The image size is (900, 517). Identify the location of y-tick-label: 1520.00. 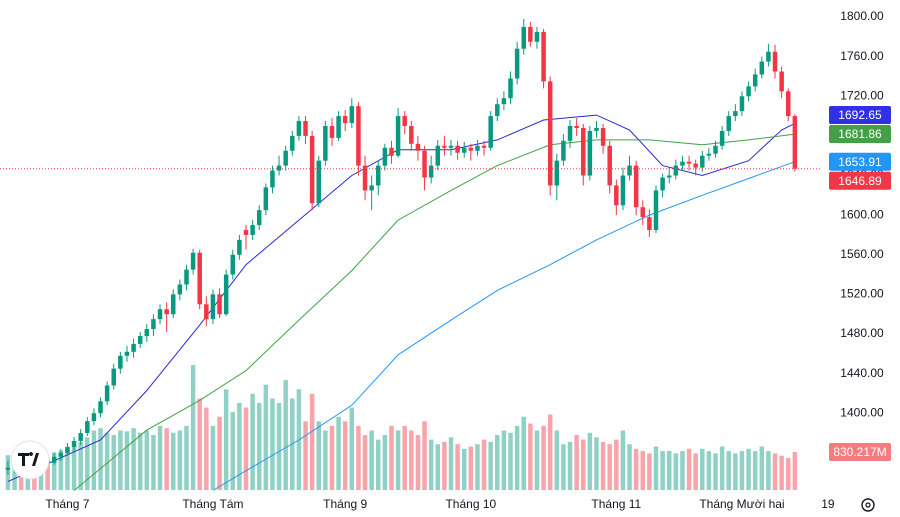
(862, 294).